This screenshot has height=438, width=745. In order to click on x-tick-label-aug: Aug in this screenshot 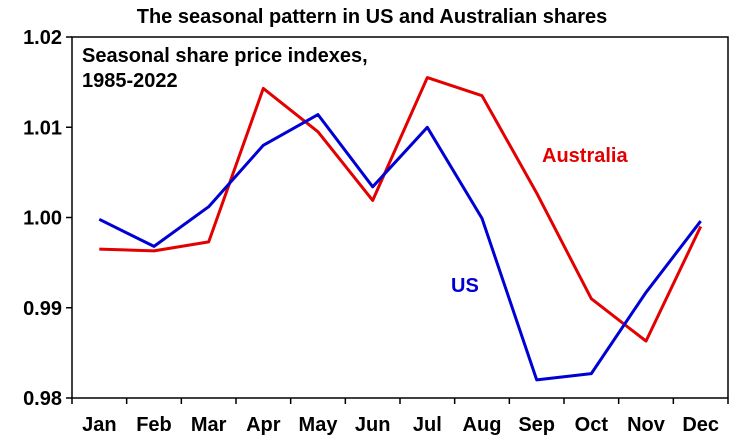, I will do `click(482, 425)`.